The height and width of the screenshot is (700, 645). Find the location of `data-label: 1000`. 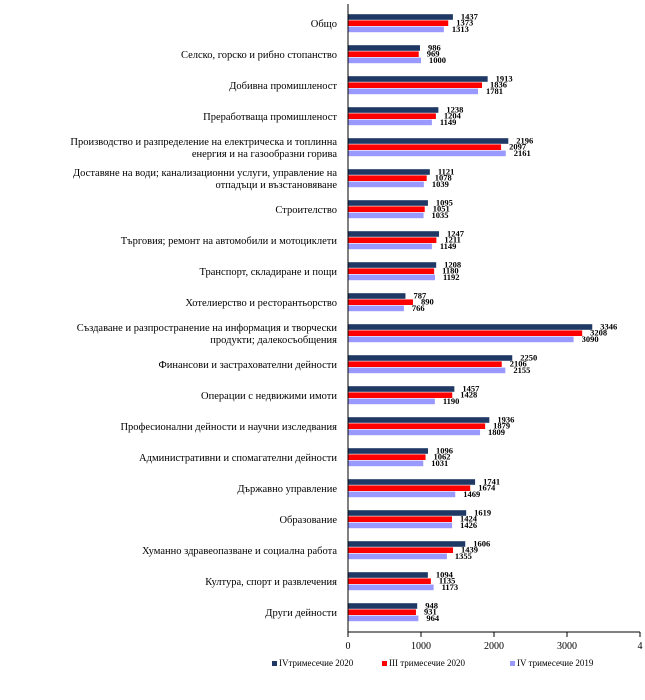

data-label: 1000 is located at coordinates (437, 60).